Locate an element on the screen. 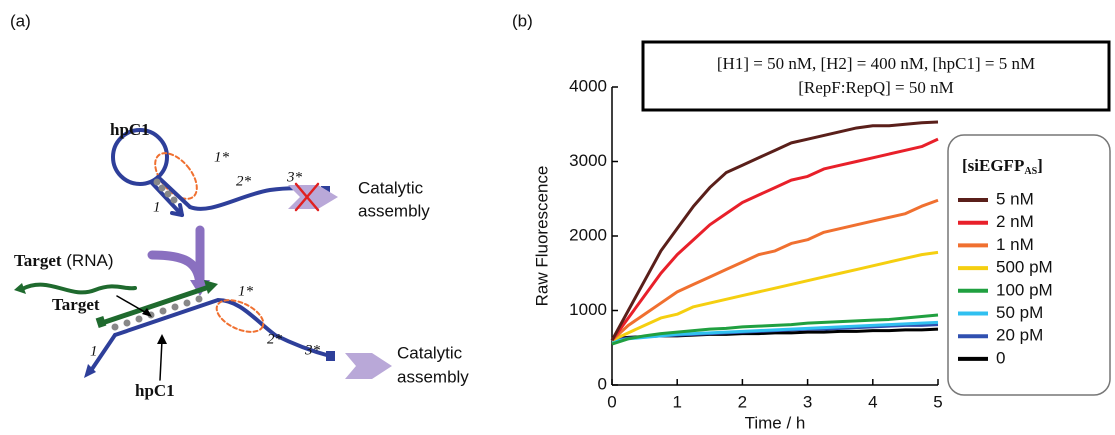 The width and height of the screenshot is (1115, 435). legend-title-sub: AS is located at coordinates (1030, 171).